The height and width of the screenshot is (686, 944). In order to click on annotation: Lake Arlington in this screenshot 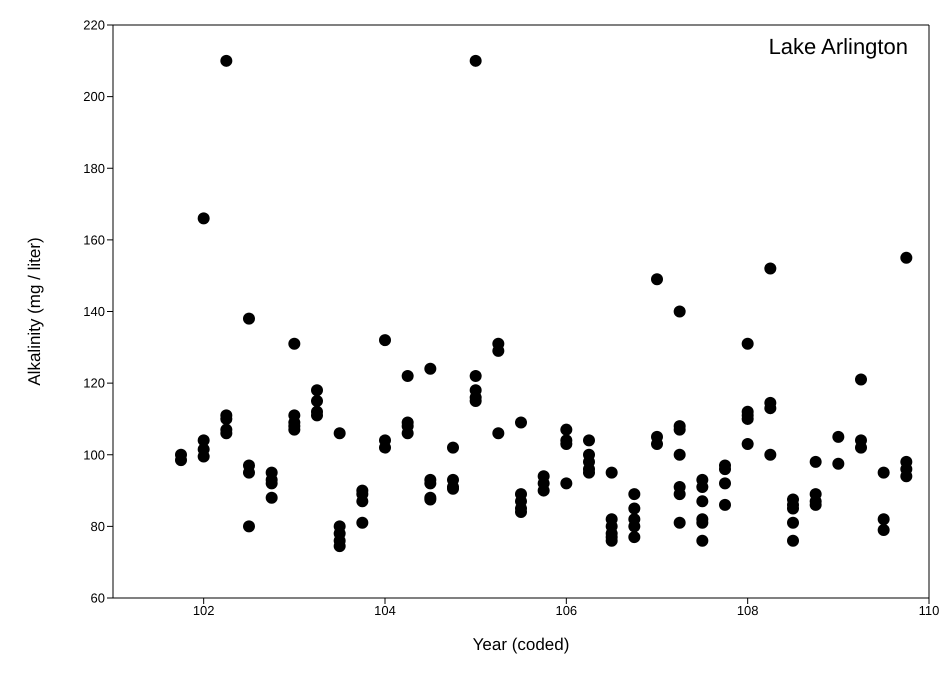, I will do `click(838, 47)`.